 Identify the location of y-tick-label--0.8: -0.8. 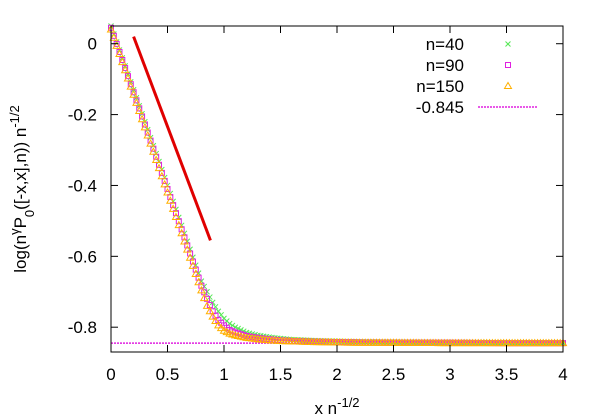
(82, 327).